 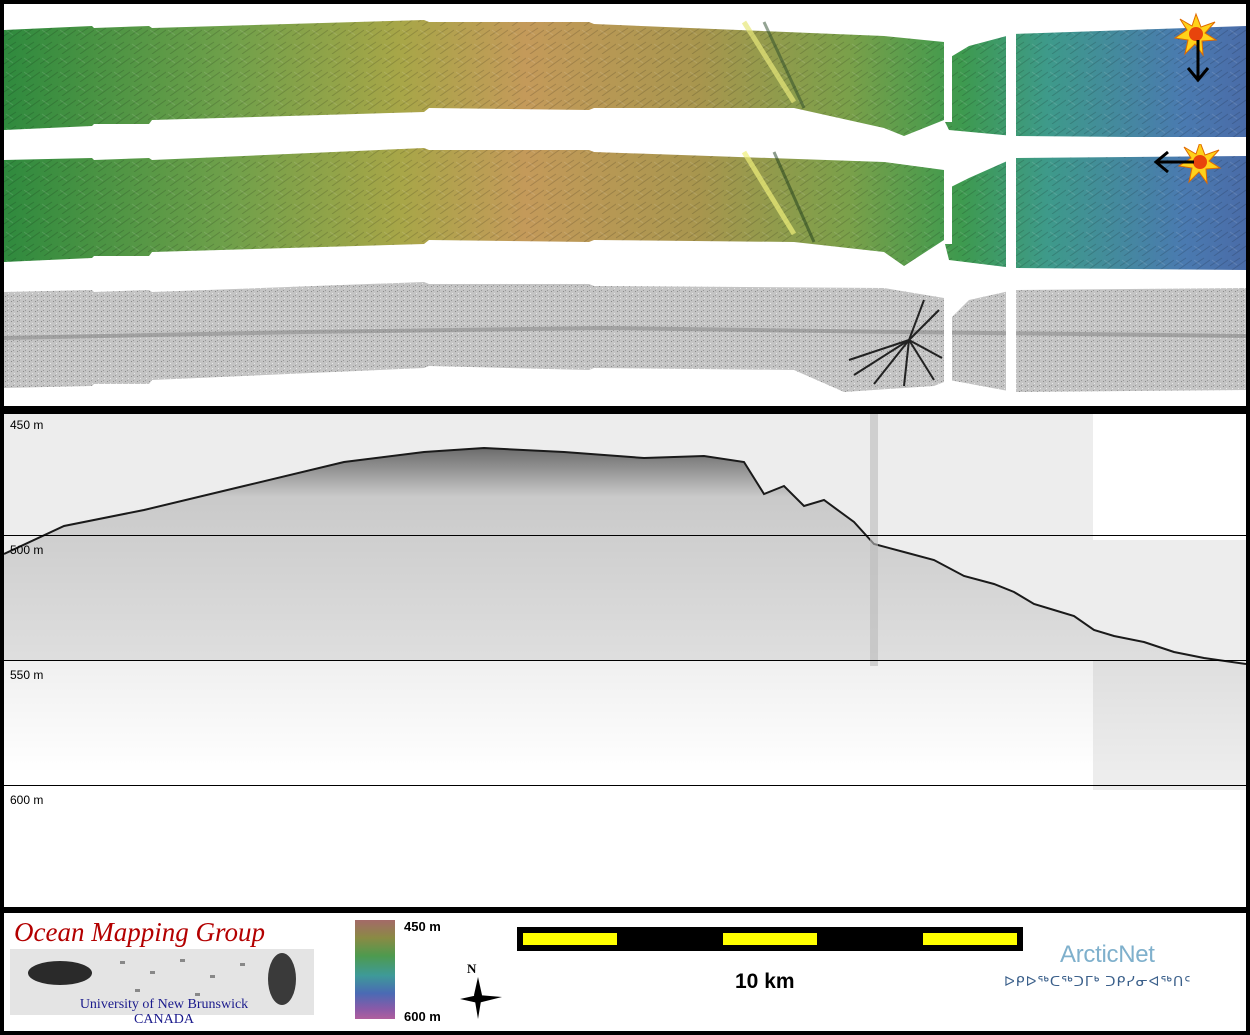 I want to click on logo-affiliation: University of New Brunswick CANADA, so click(x=164, y=1012).